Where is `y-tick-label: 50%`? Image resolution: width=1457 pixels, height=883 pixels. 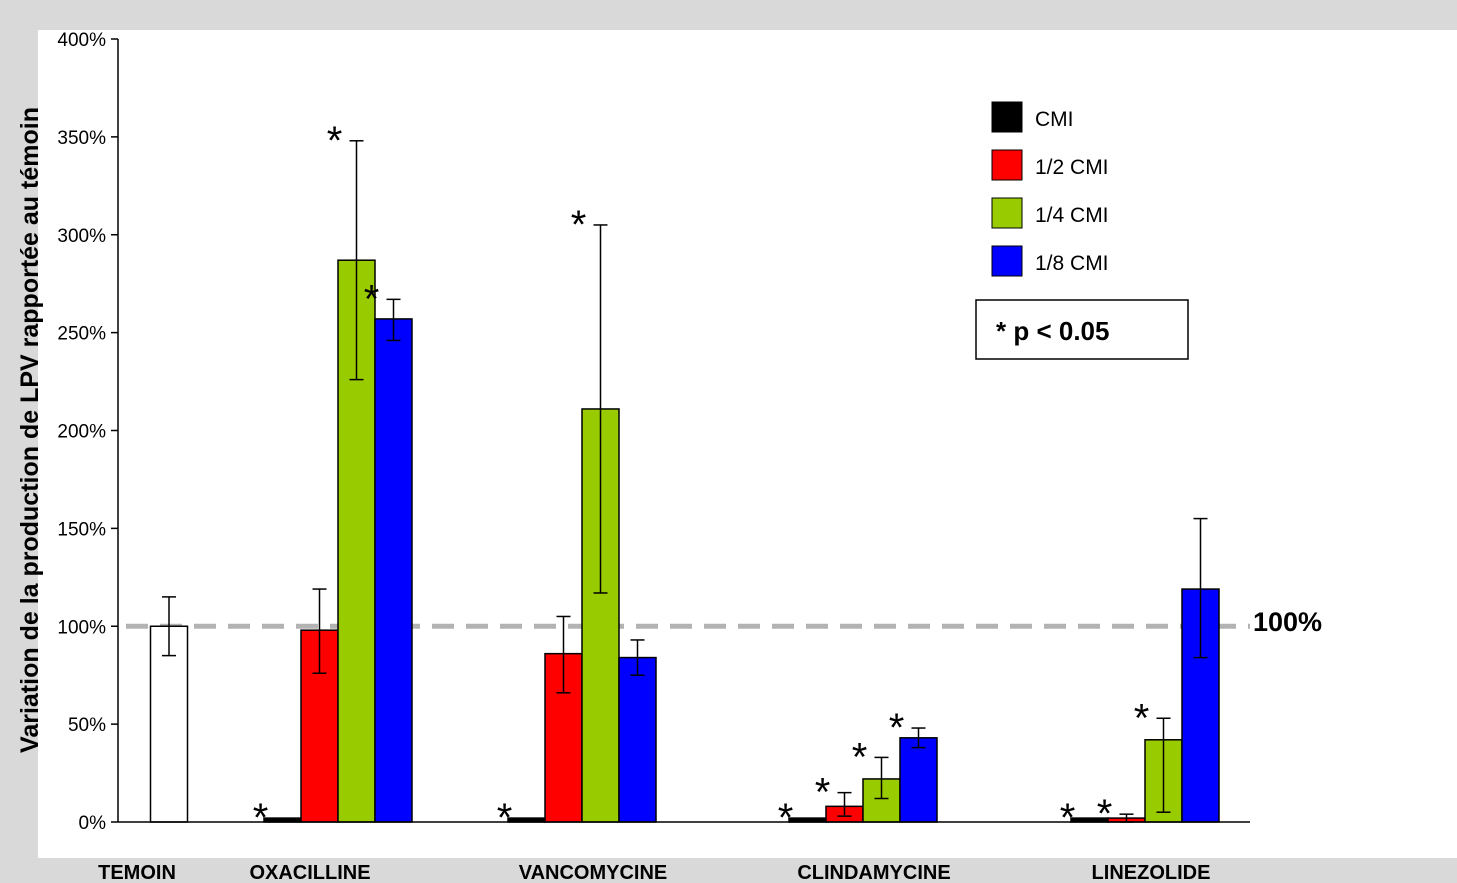
y-tick-label: 50% is located at coordinates (87, 725).